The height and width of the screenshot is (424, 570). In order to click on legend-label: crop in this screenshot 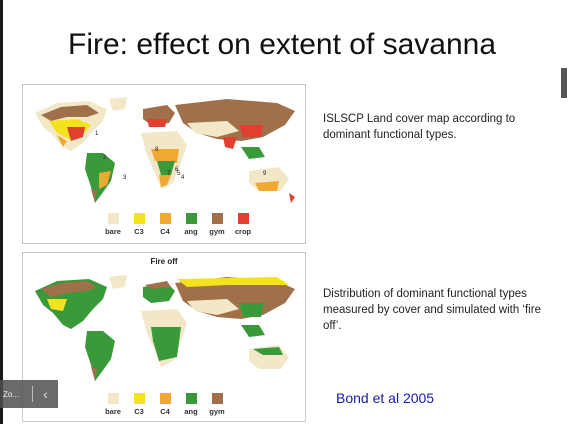, I will do `click(243, 231)`.